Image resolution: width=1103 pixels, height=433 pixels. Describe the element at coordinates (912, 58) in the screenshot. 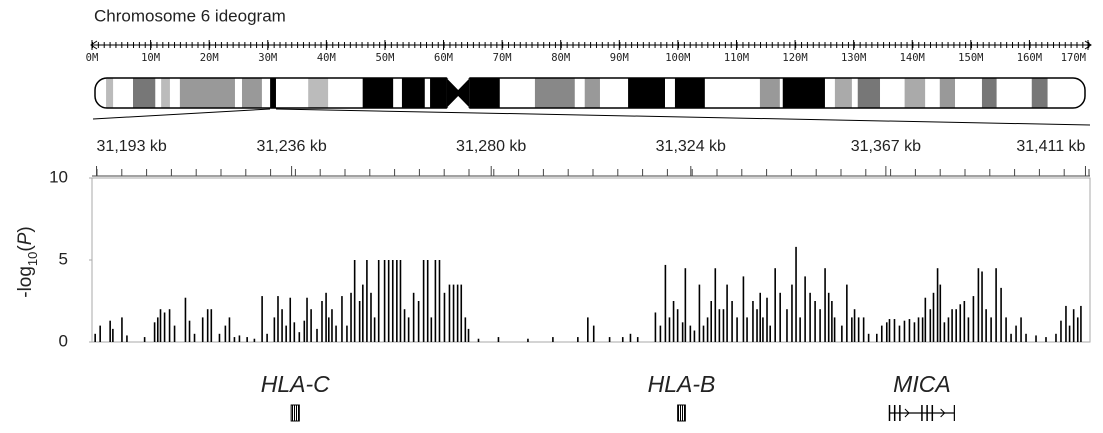

I see `ruler-tick-label: 140M` at that location.